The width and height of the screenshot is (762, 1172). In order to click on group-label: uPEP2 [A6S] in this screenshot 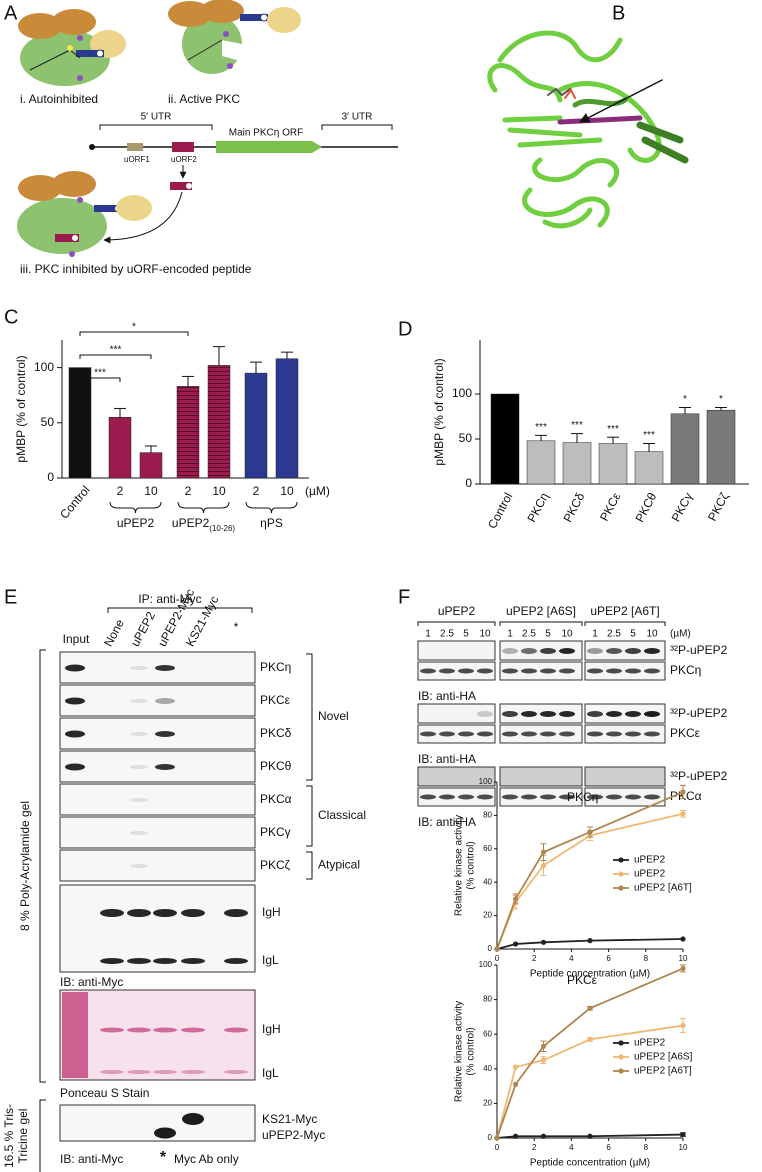, I will do `click(541, 611)`.